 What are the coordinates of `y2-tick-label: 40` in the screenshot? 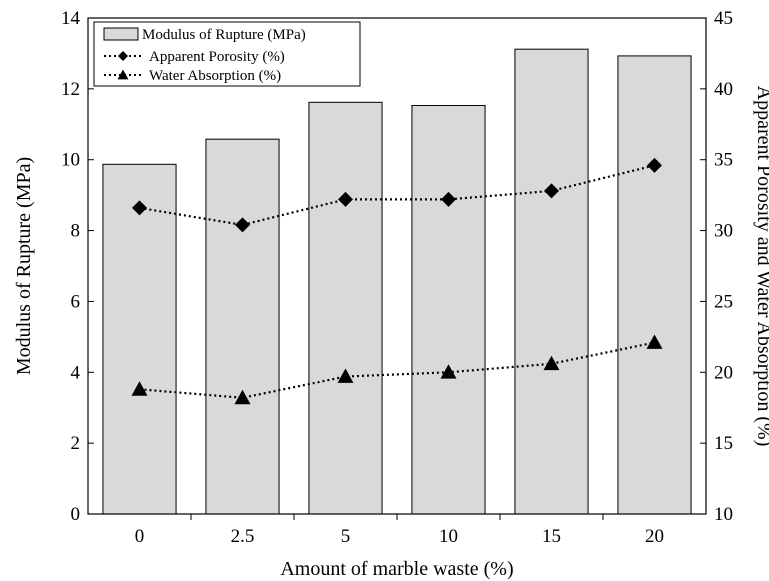 It's located at (723, 89).